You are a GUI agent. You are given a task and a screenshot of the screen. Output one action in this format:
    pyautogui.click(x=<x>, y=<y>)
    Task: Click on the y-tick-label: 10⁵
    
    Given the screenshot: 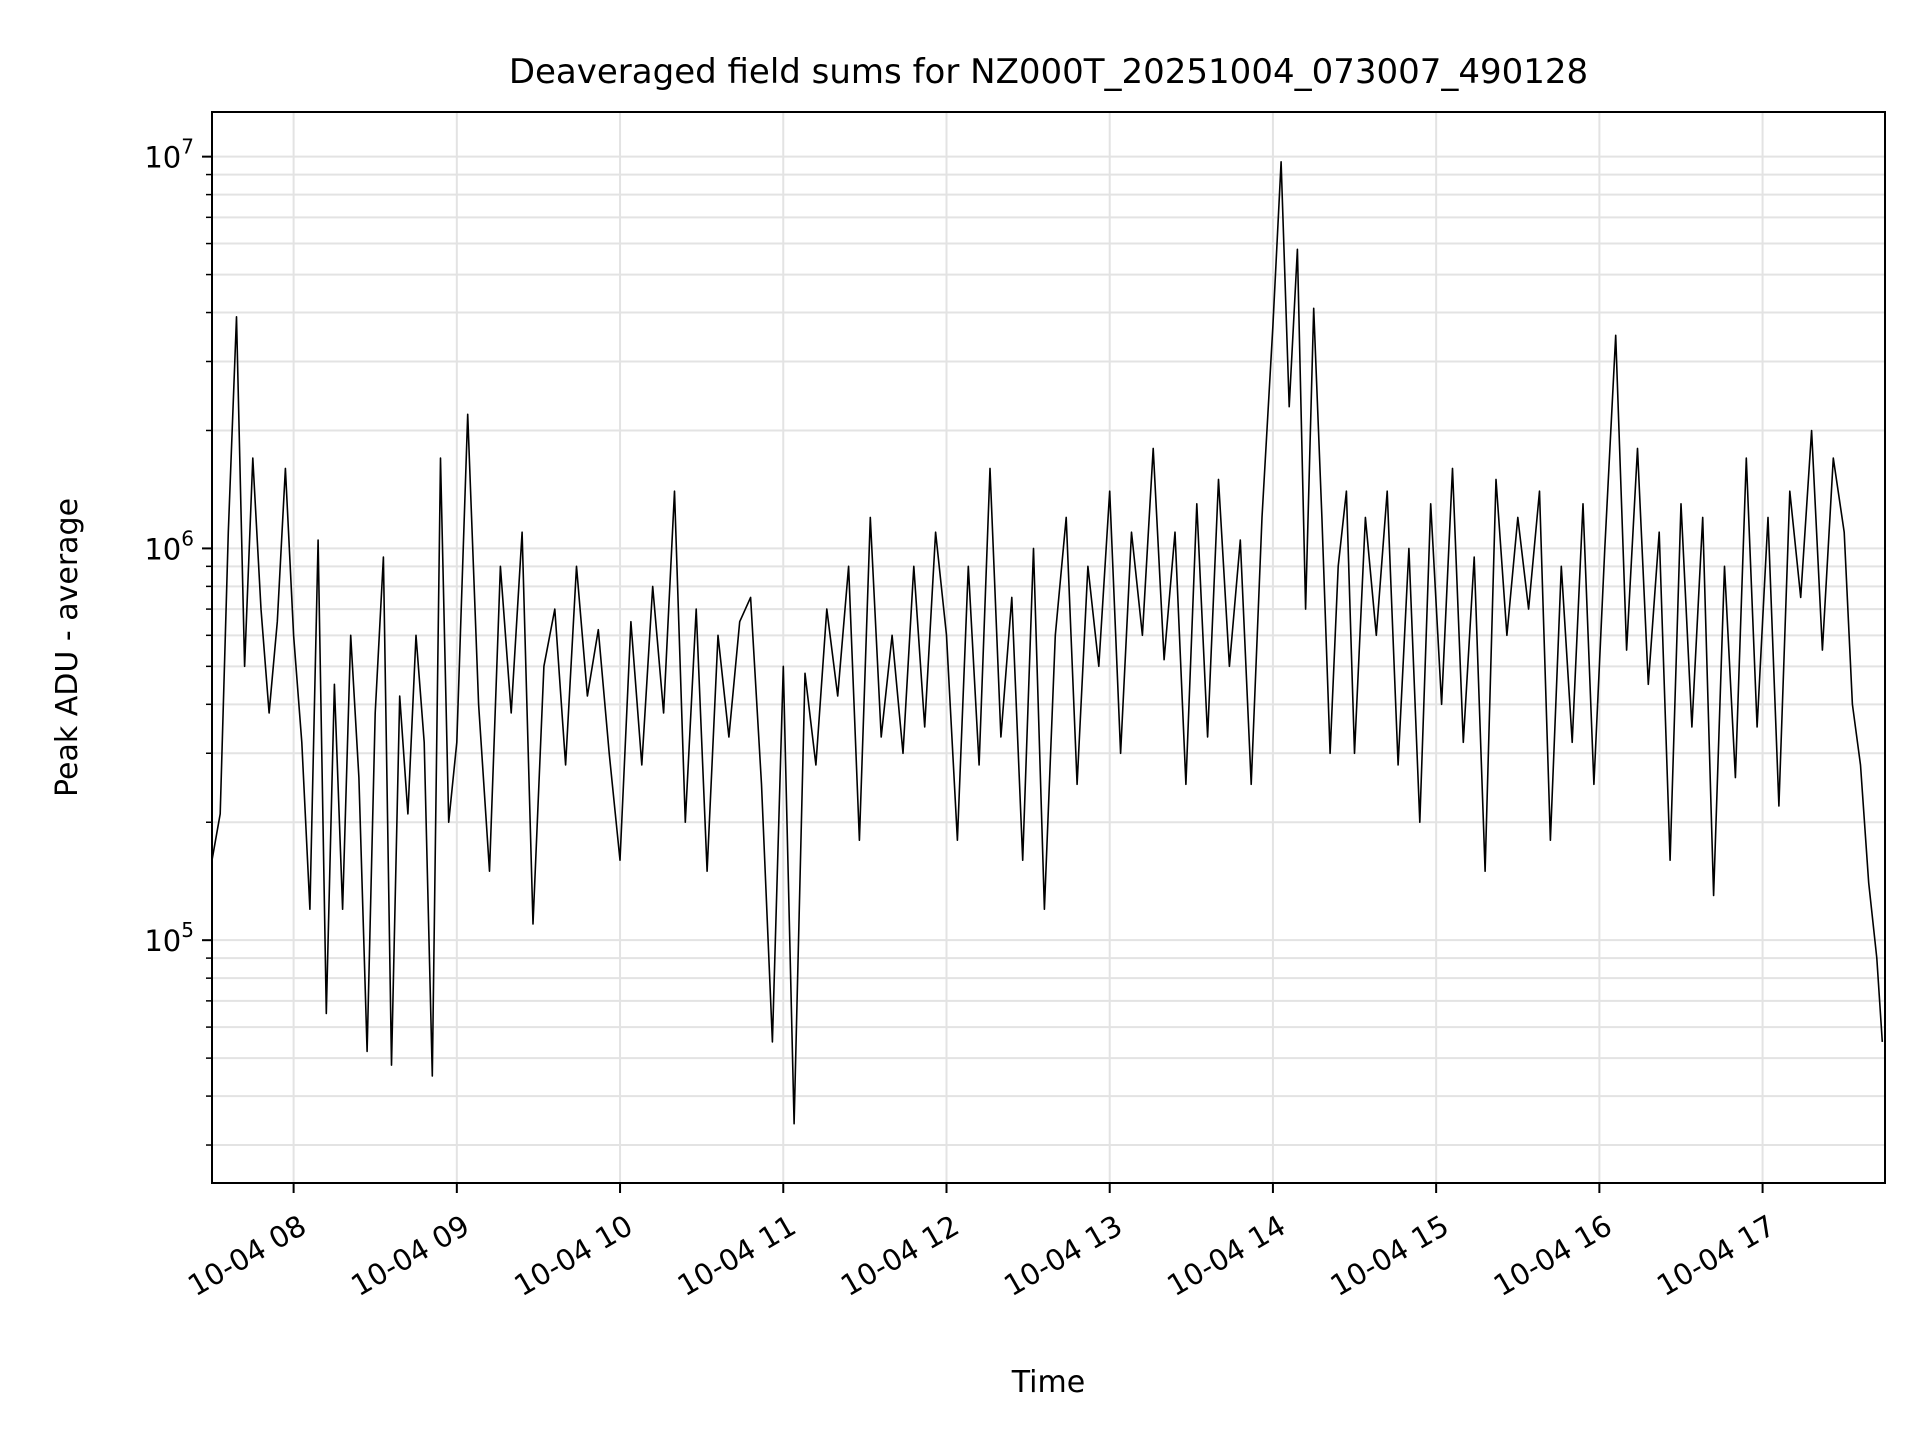 What is the action you would take?
    pyautogui.click(x=169, y=938)
    